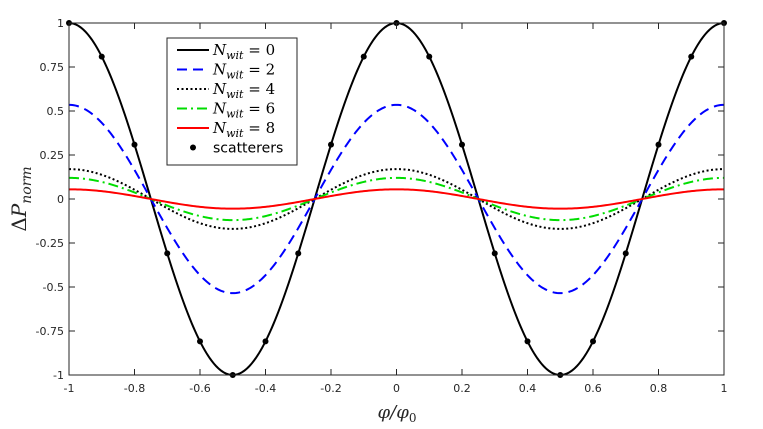  Describe the element at coordinates (199, 388) in the screenshot. I see `x-tick-label: -0.6` at that location.